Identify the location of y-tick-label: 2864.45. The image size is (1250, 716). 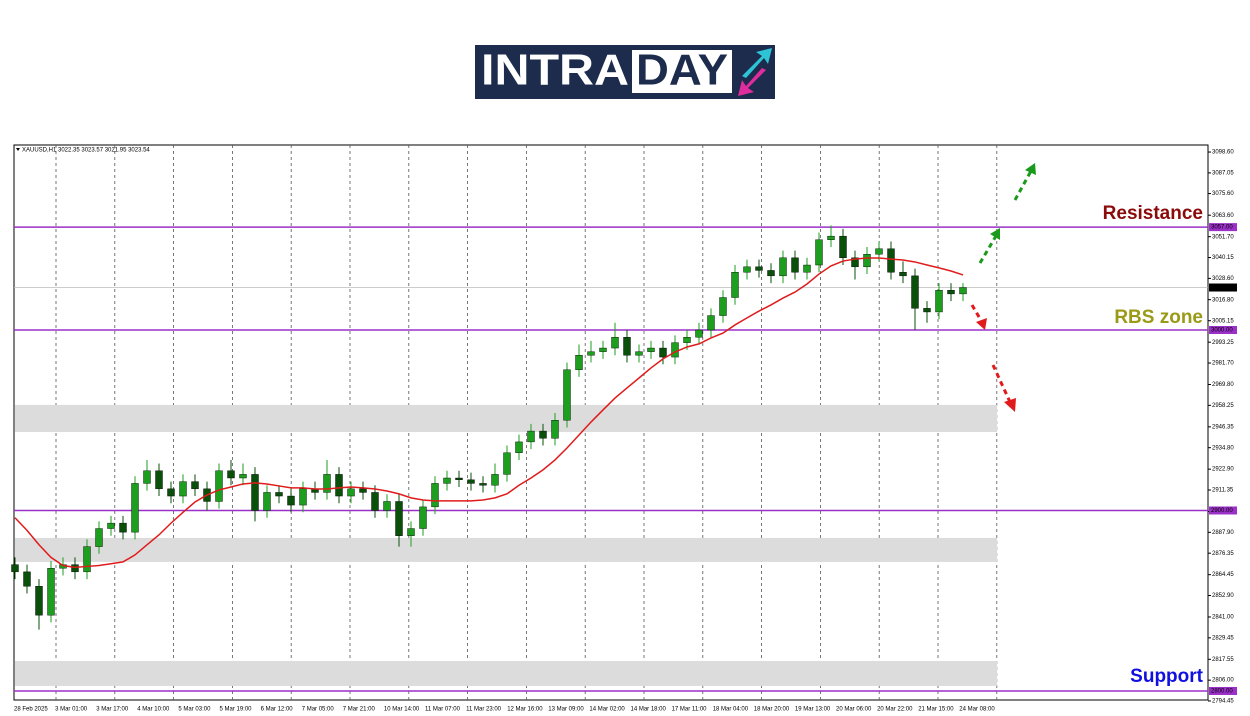
(1223, 575).